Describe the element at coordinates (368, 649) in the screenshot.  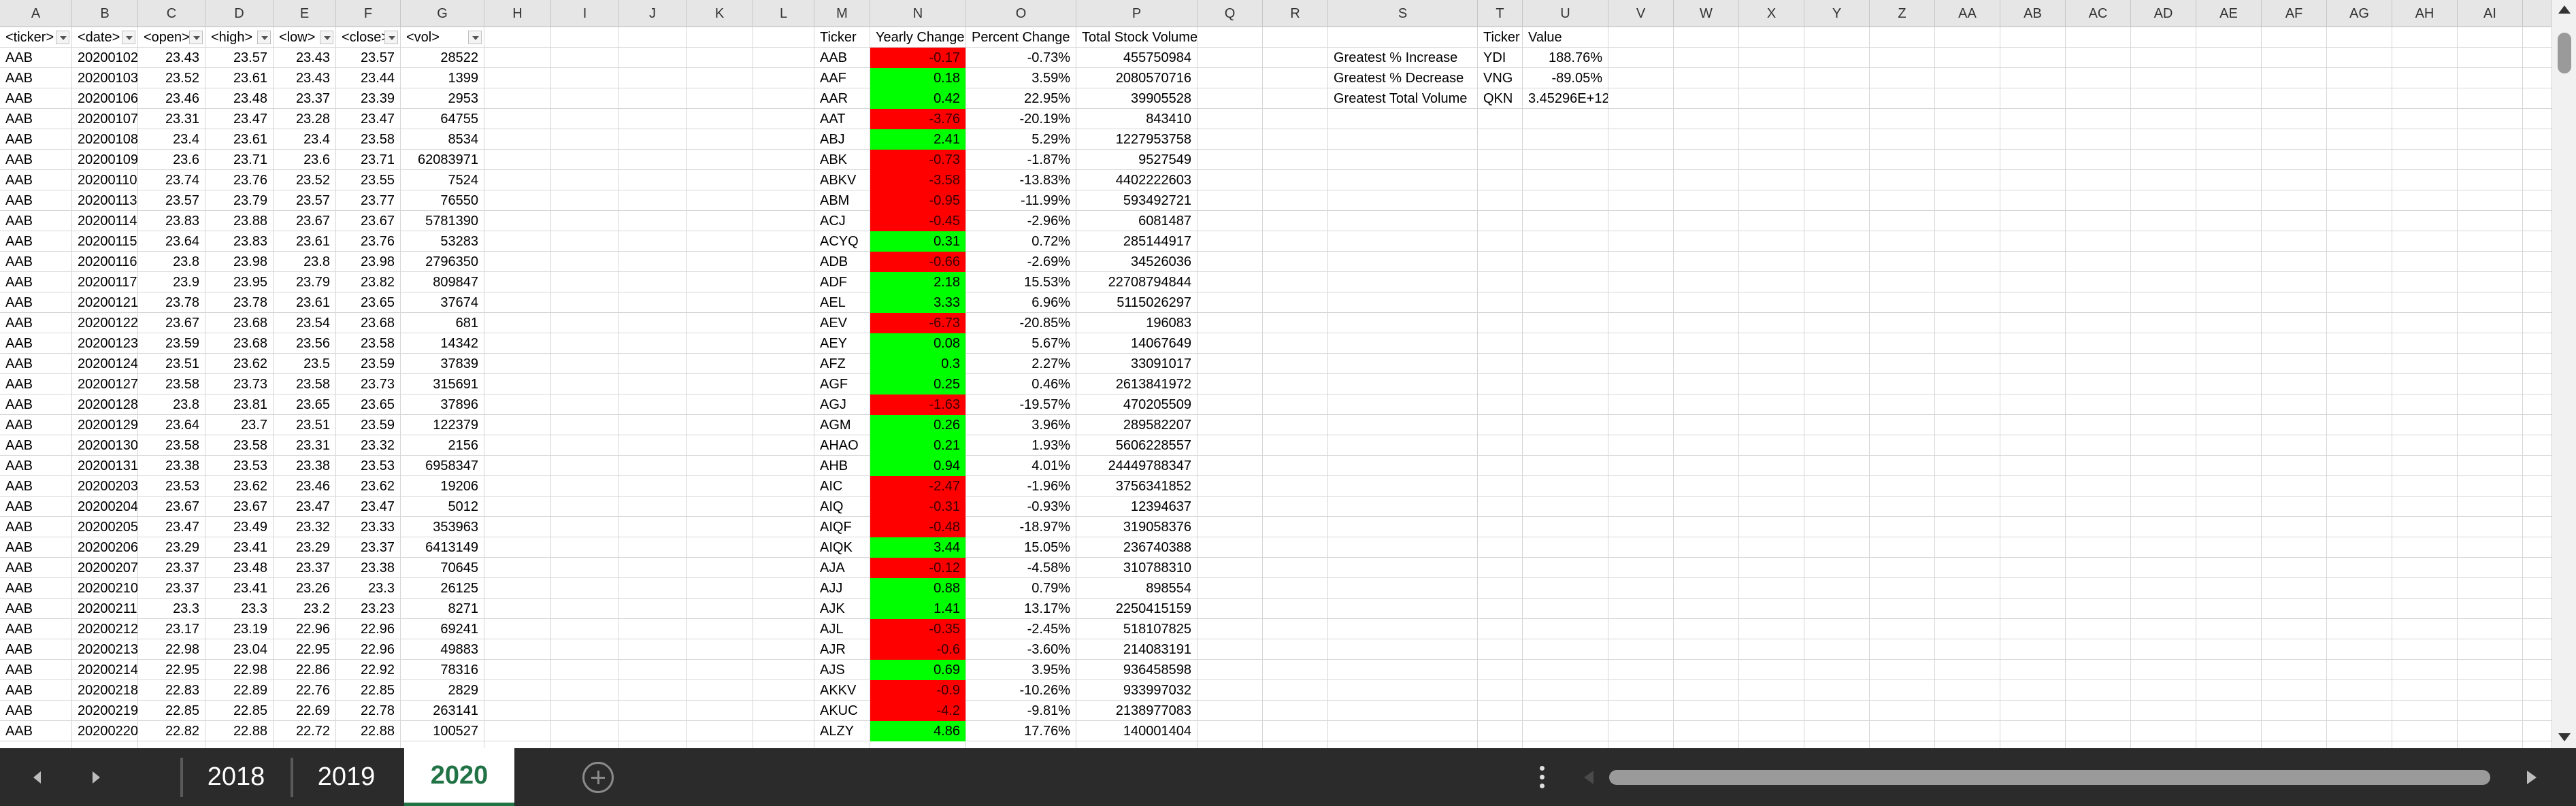
I see `raw-data-cell: 22.96` at that location.